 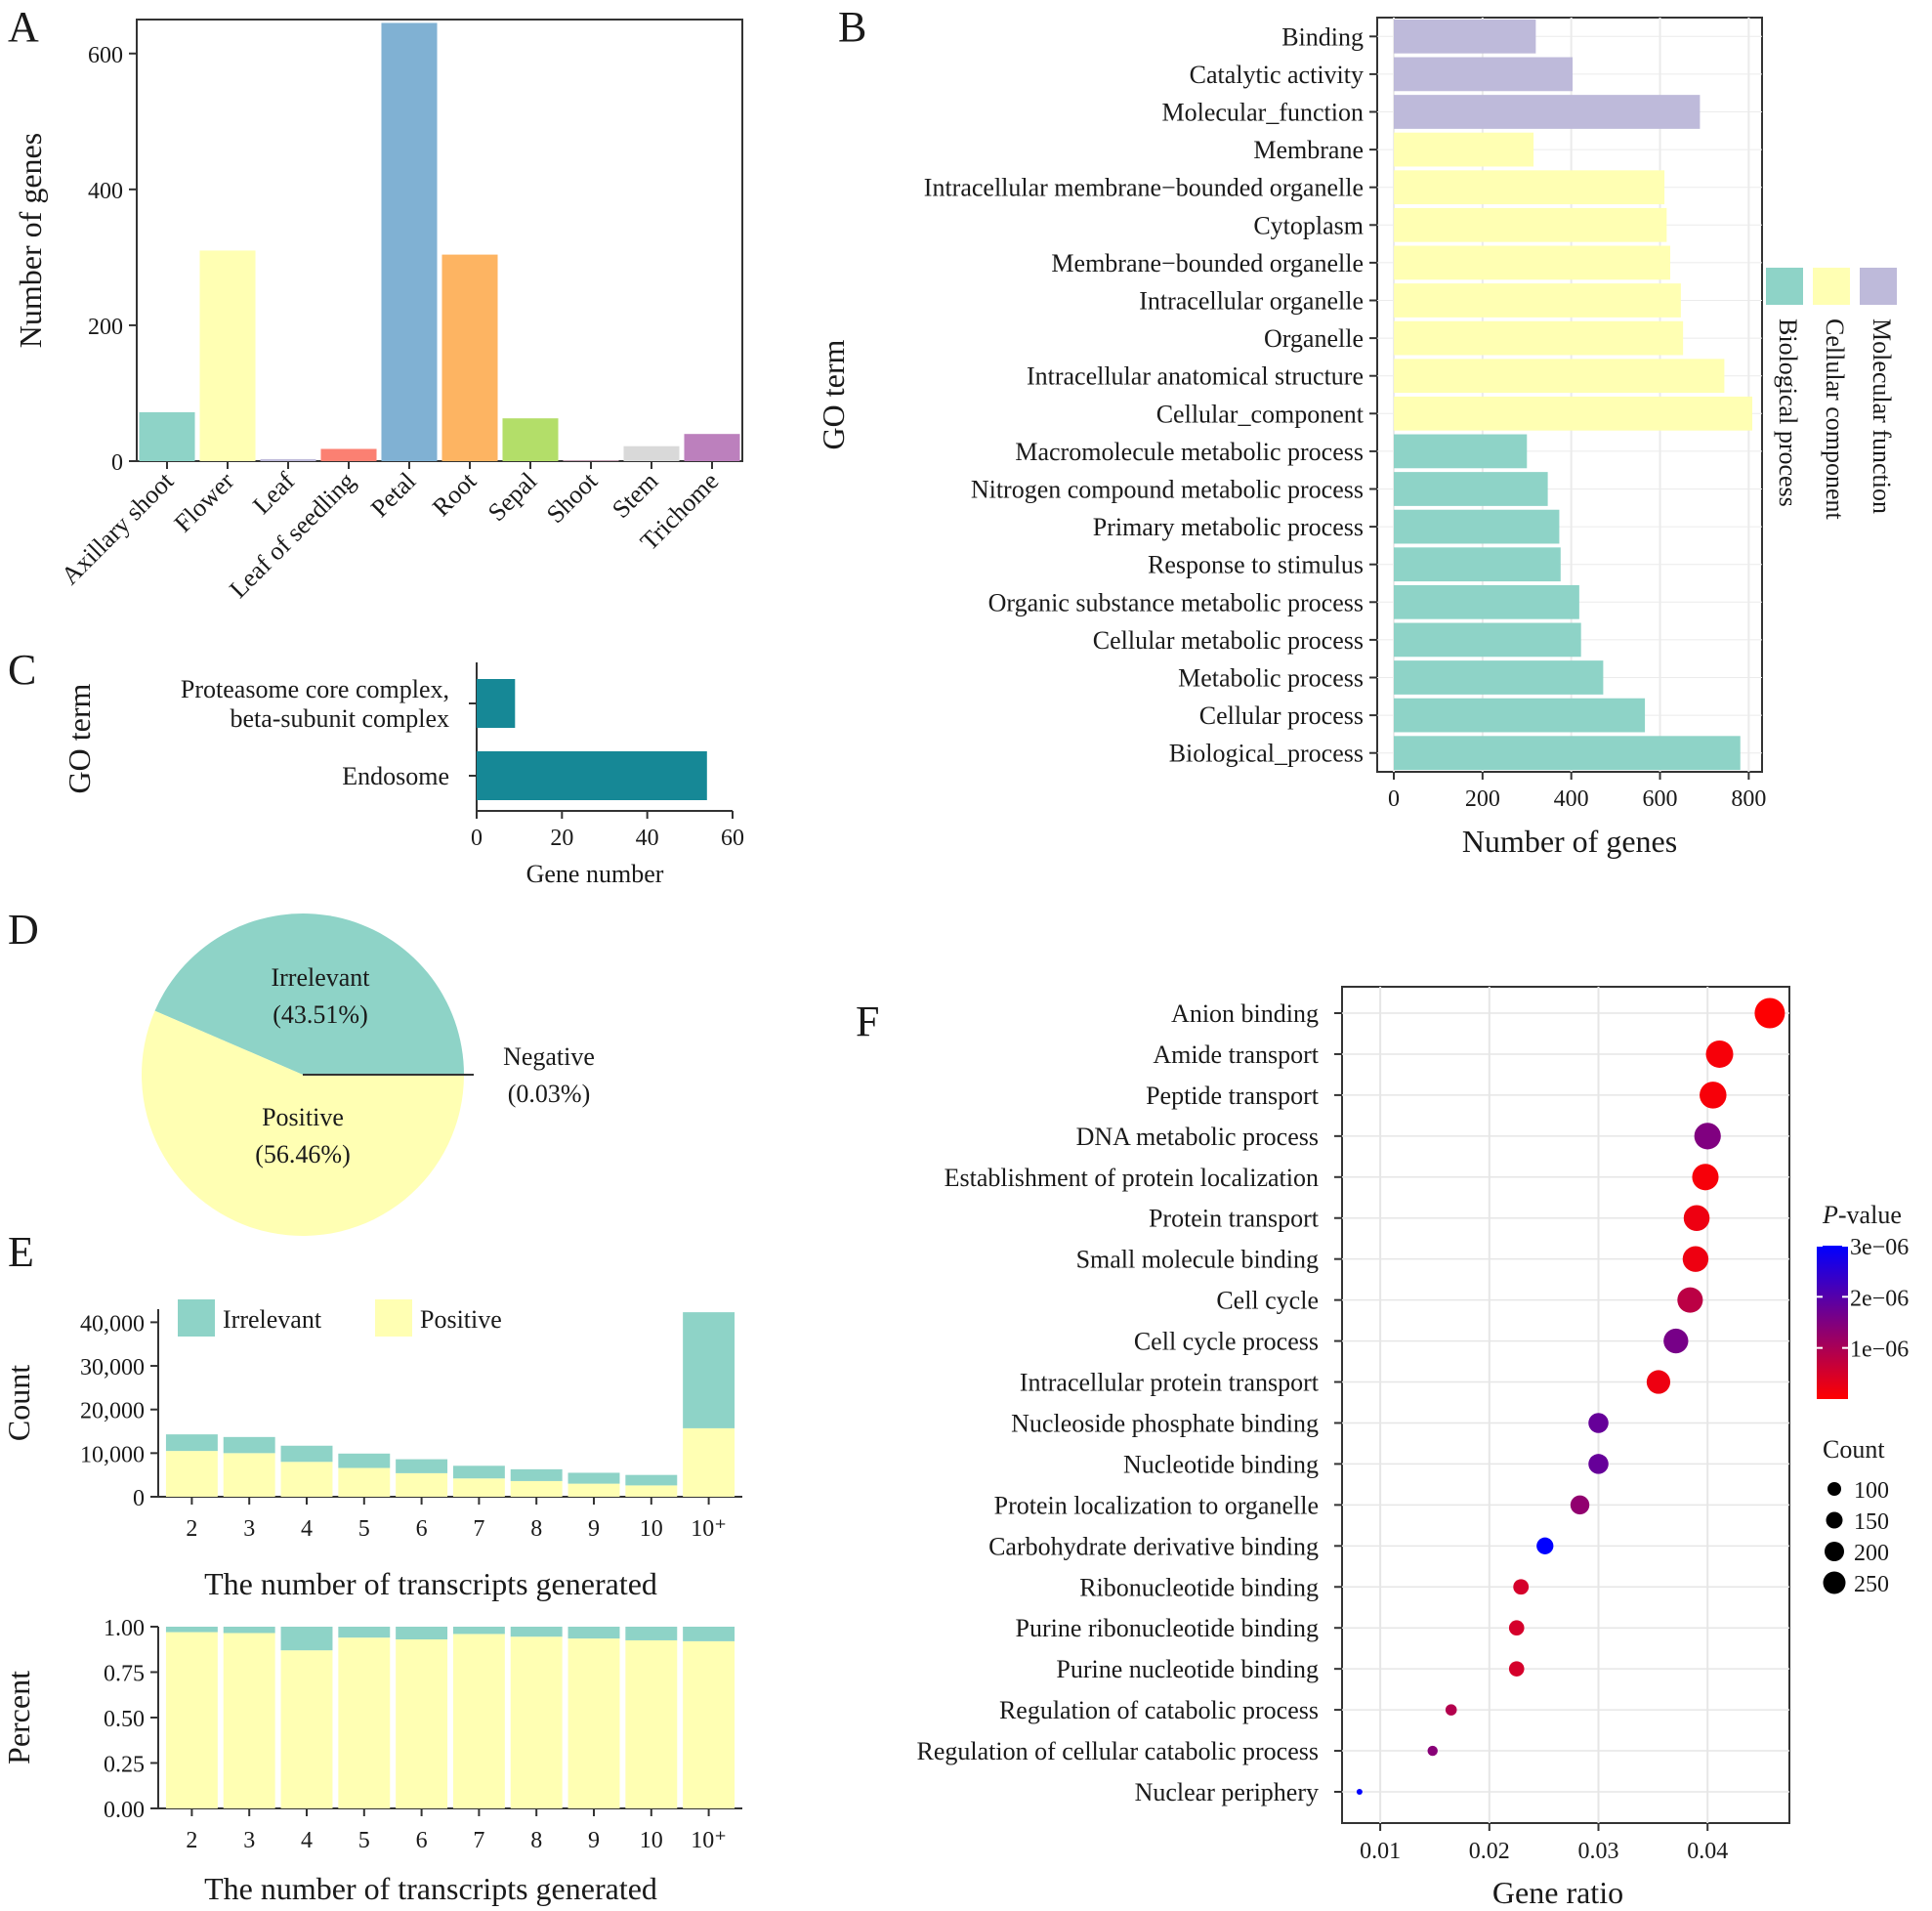 What do you see at coordinates (249, 1841) in the screenshot?
I see `x-tick-label: 3` at bounding box center [249, 1841].